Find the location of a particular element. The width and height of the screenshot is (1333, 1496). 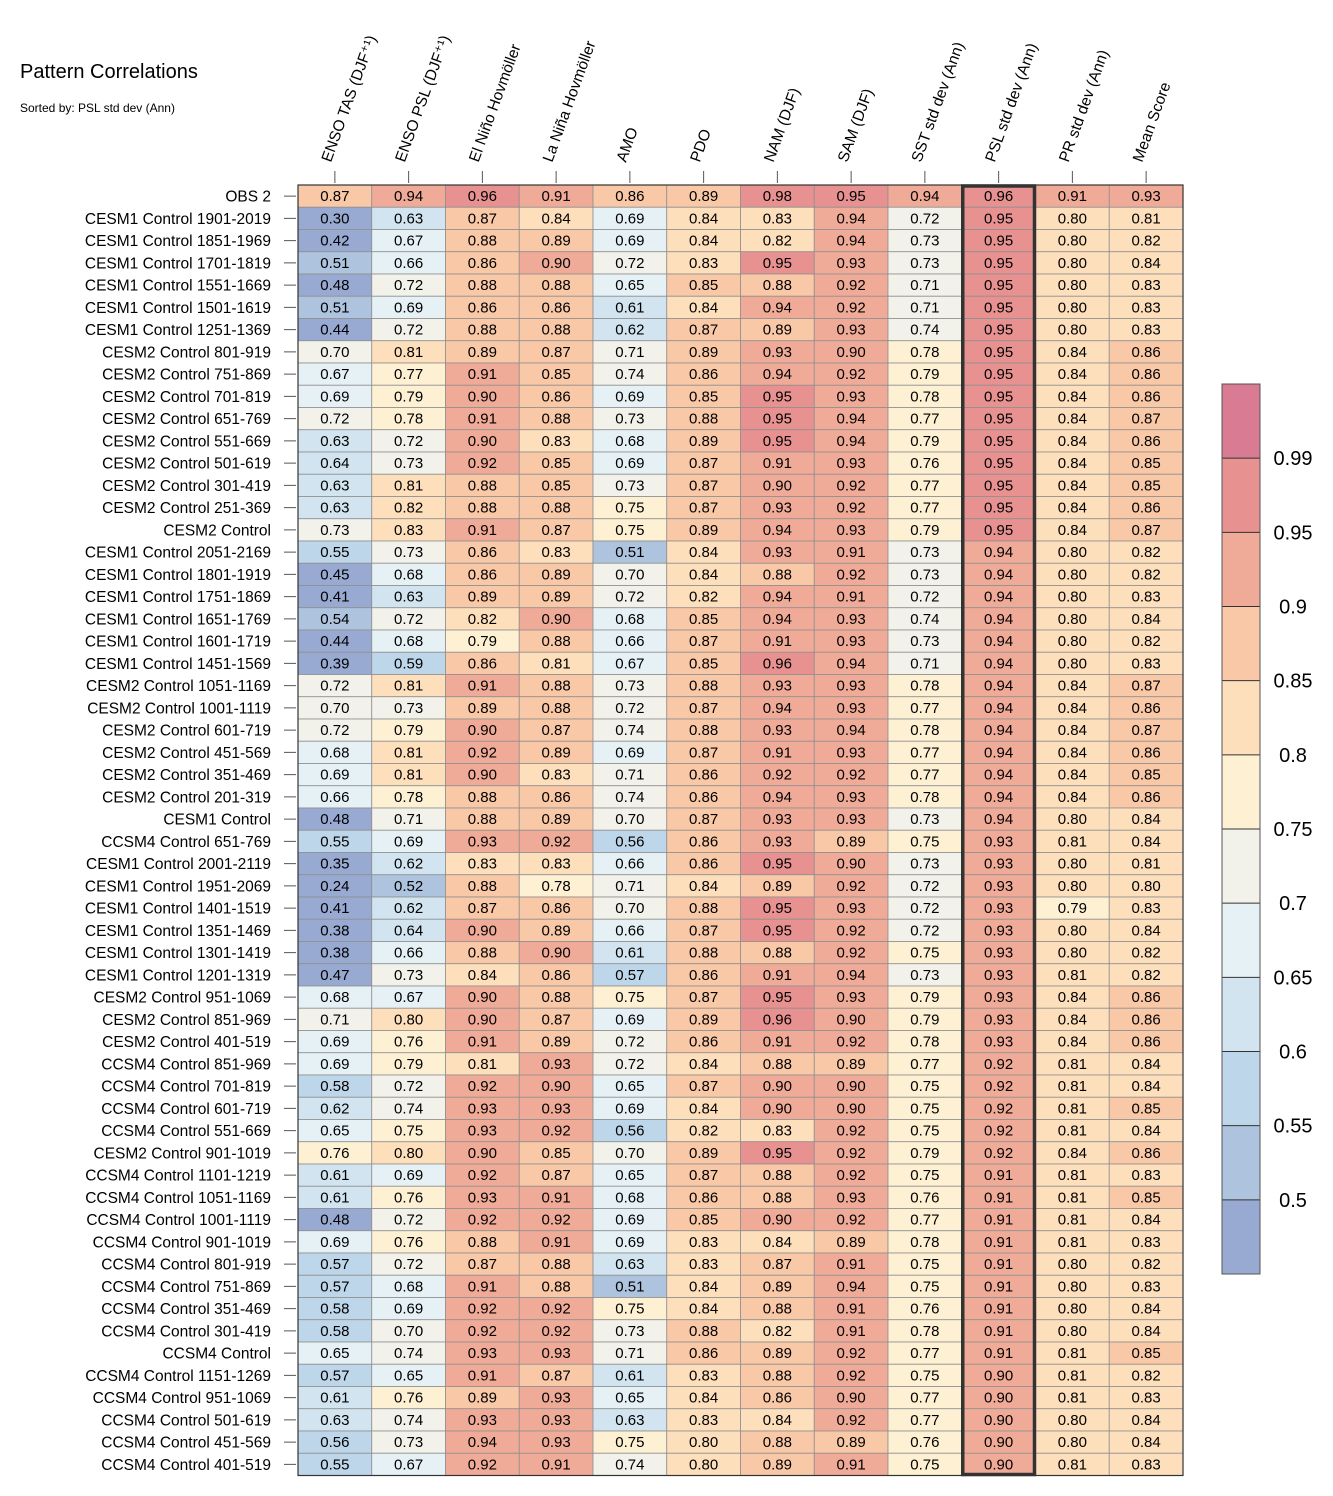

cell-value-label: 0.57 is located at coordinates (629, 975).